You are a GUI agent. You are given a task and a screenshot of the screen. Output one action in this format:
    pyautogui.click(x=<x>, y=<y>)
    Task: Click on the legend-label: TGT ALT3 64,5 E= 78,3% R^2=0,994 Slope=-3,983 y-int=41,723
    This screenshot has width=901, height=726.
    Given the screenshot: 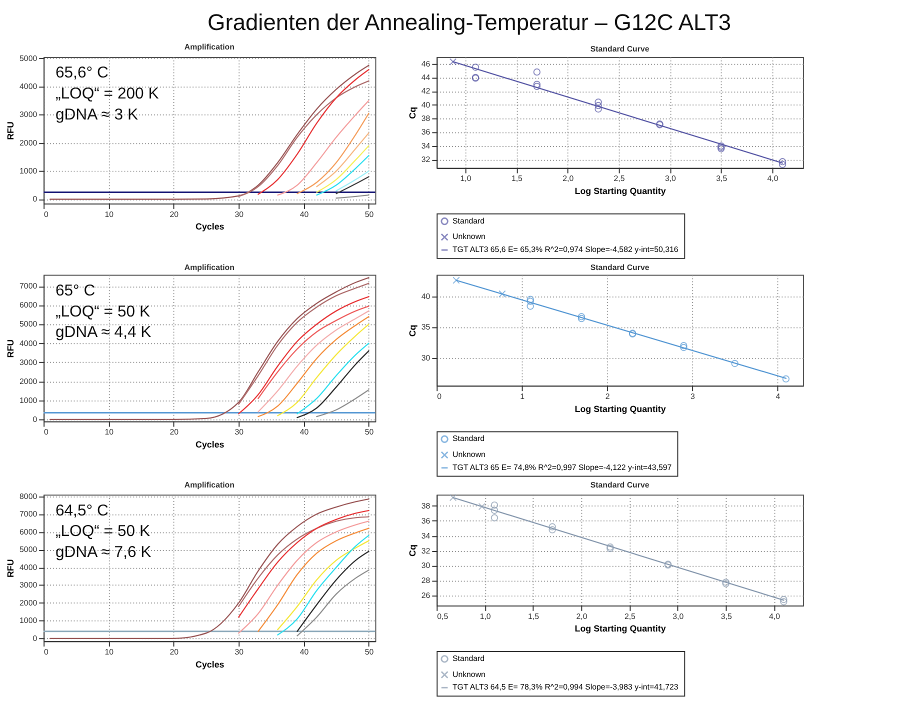 What is the action you would take?
    pyautogui.click(x=565, y=687)
    